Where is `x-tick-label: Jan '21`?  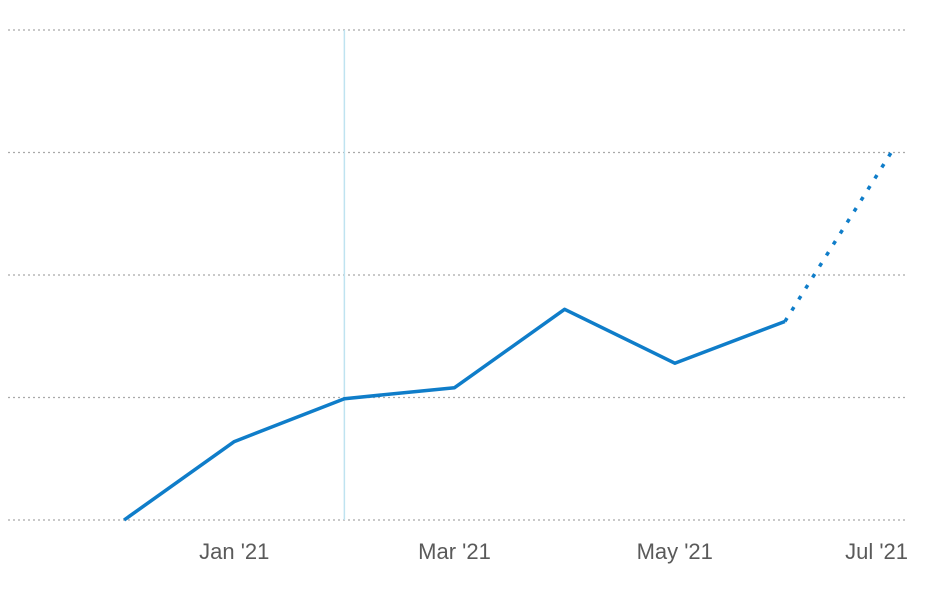
x-tick-label: Jan '21 is located at coordinates (234, 551).